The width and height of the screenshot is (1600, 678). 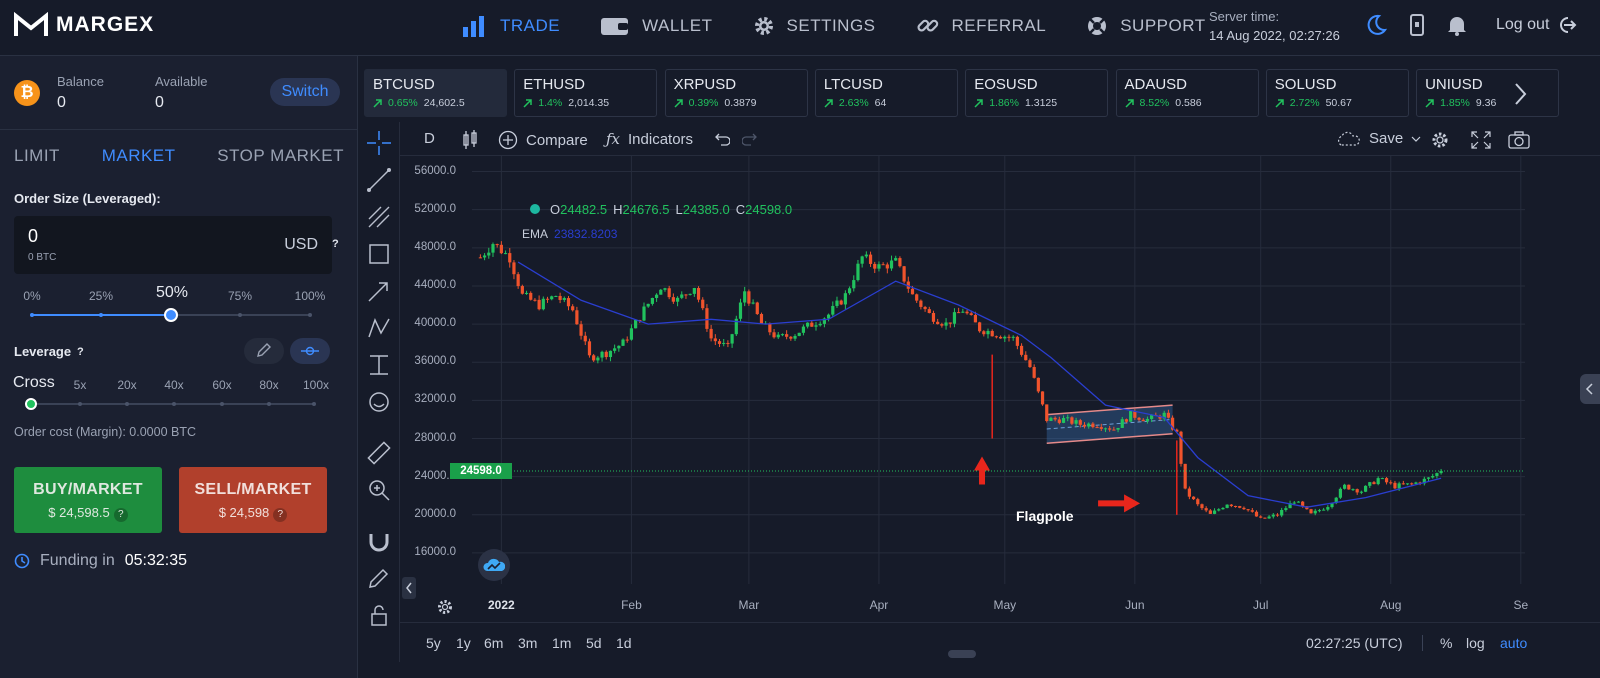 What do you see at coordinates (656, 26) in the screenshot?
I see `nav-wallet: WALLET` at bounding box center [656, 26].